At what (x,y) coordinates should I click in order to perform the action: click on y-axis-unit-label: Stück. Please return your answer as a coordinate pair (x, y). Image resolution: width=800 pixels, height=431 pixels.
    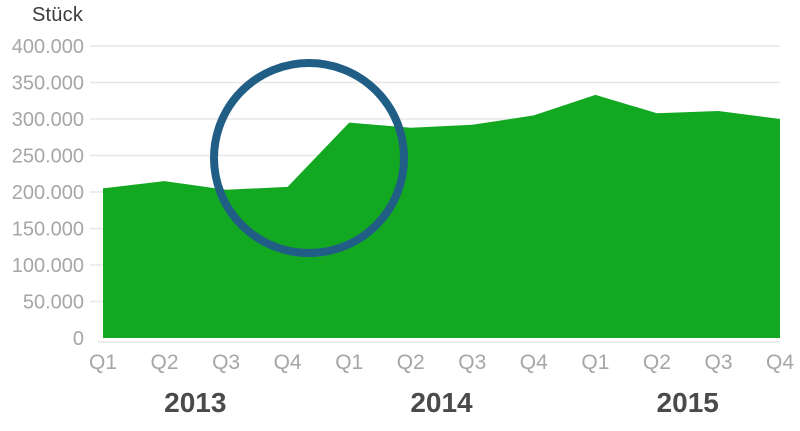
    Looking at the image, I should click on (58, 15).